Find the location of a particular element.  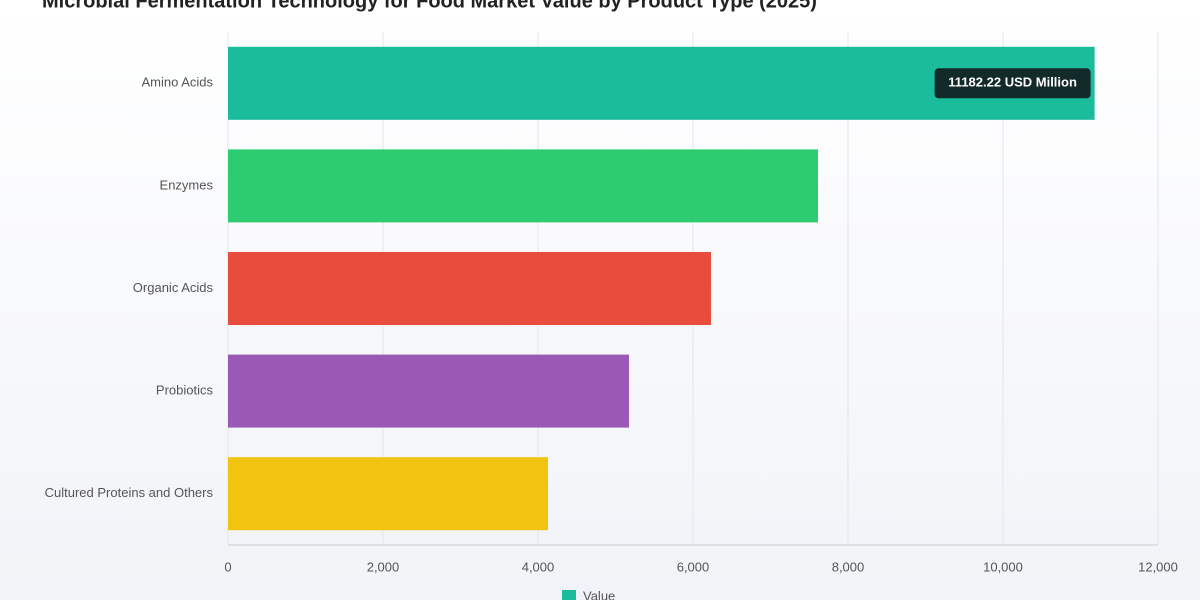

x-tick-label: 12,000 is located at coordinates (1158, 566).